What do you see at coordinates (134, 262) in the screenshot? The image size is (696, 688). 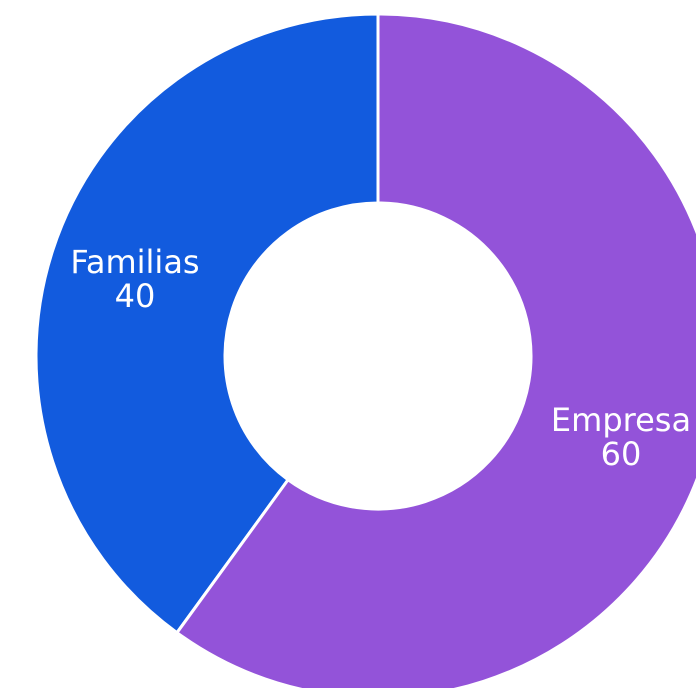 I see `slice-label-familias: Familias` at bounding box center [134, 262].